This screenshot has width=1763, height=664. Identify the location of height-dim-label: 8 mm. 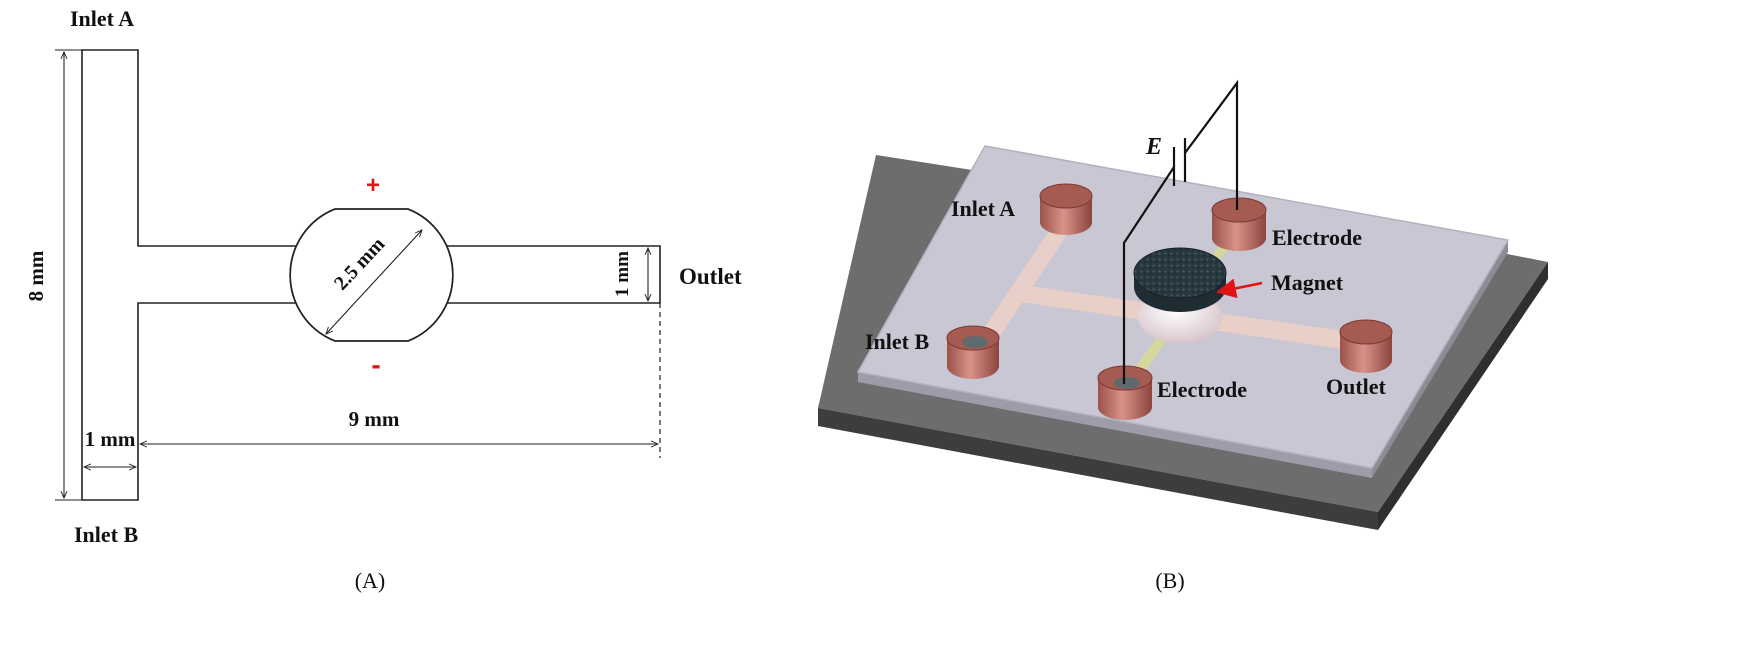
(36, 275).